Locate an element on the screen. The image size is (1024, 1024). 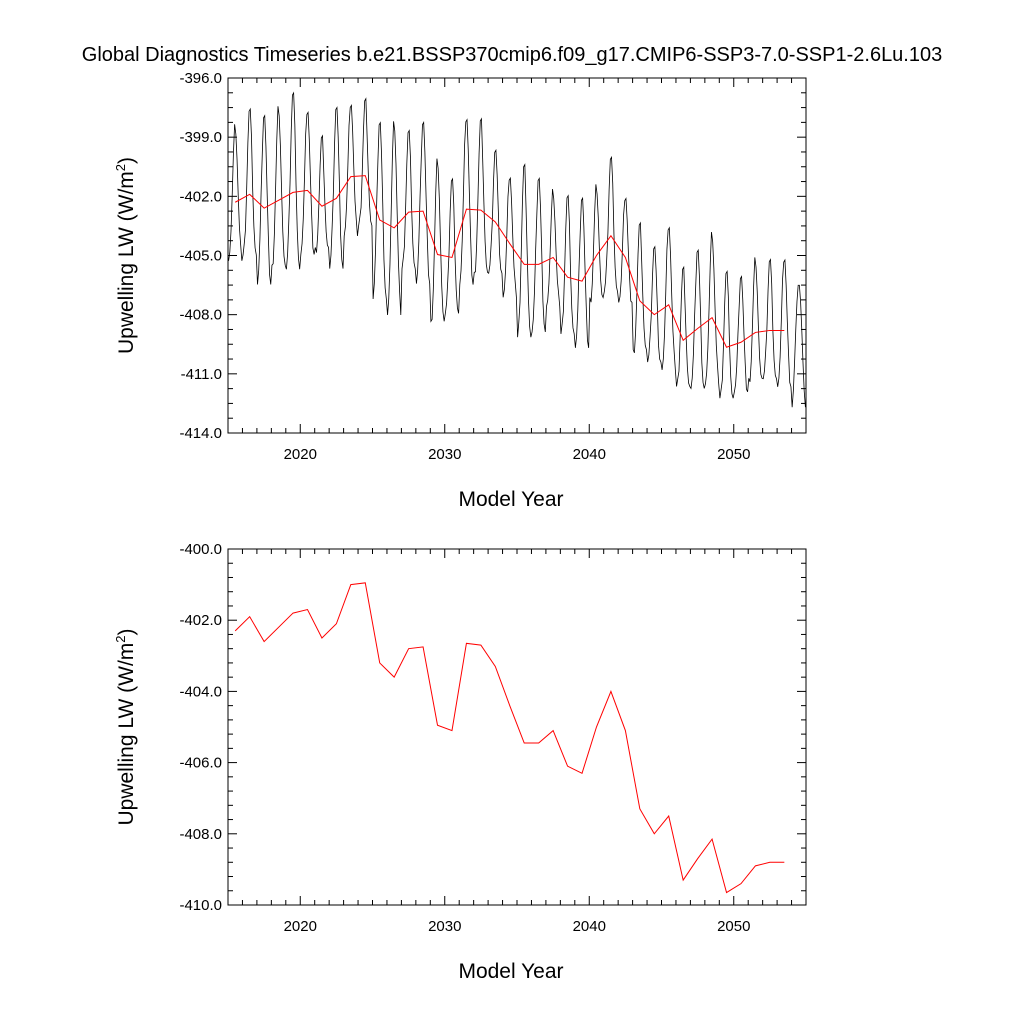
y-tick-label: -400.0 is located at coordinates (200, 549).